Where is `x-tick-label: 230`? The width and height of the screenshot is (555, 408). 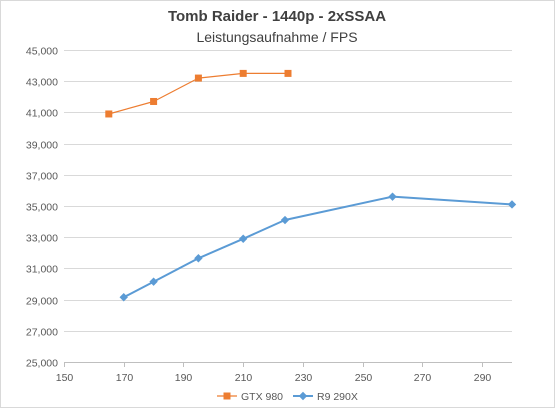
x-tick-label: 230 is located at coordinates (304, 378).